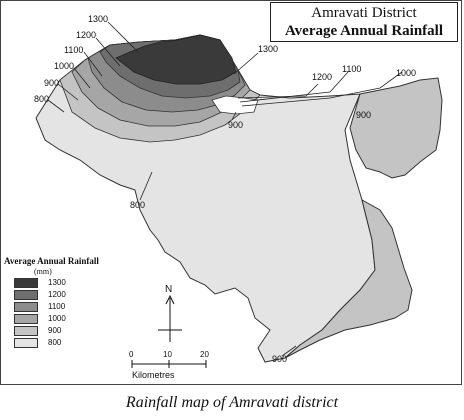  I want to click on legend-label: 1300, so click(57, 282).